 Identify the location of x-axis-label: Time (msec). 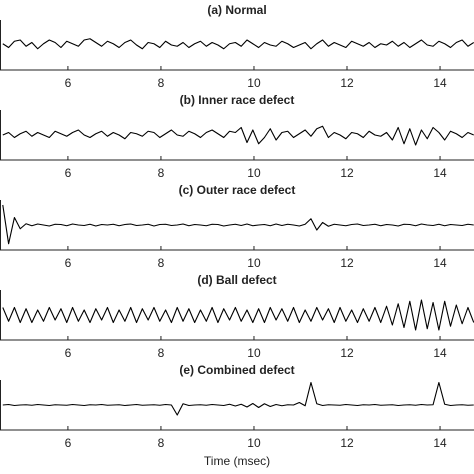
(237, 461).